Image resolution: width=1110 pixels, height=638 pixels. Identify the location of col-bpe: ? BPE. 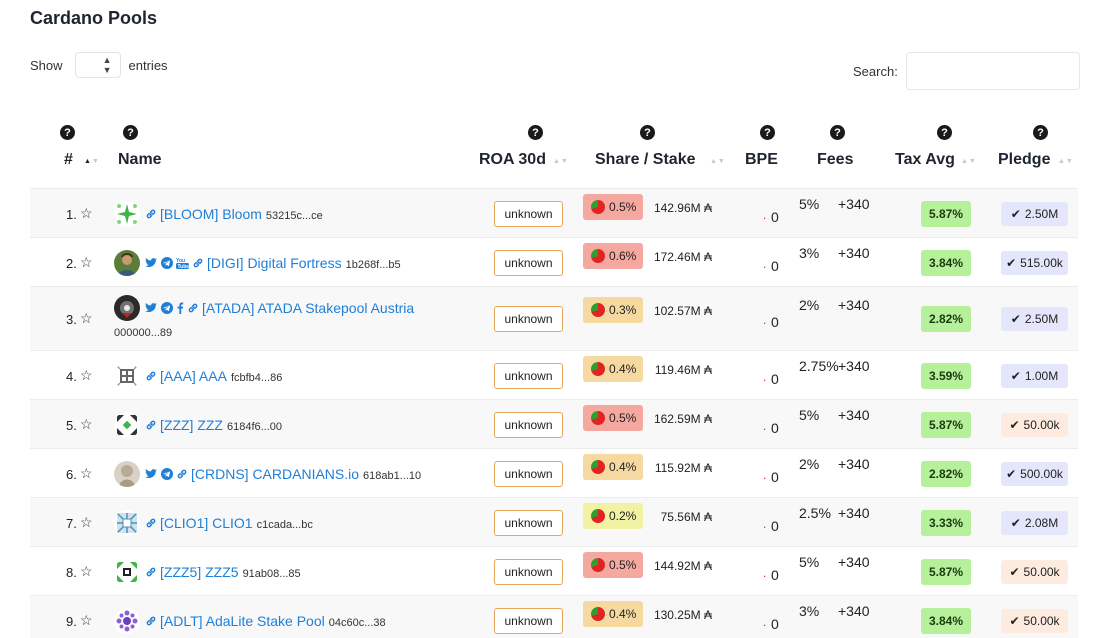
(775, 153).